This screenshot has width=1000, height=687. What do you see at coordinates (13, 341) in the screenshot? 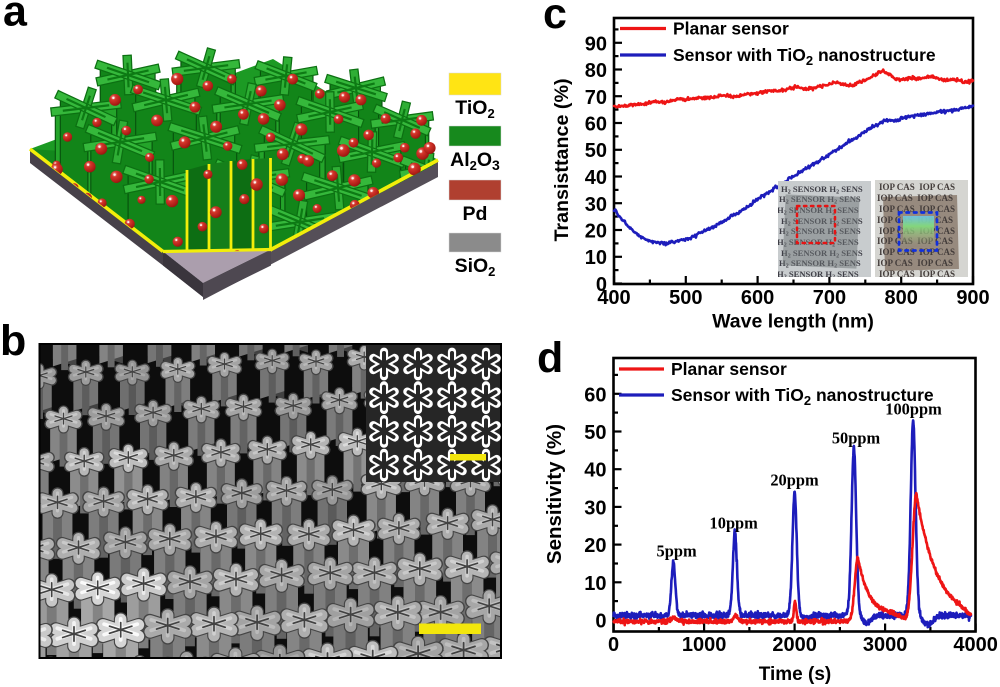
I see `svg-text: b` at bounding box center [13, 341].